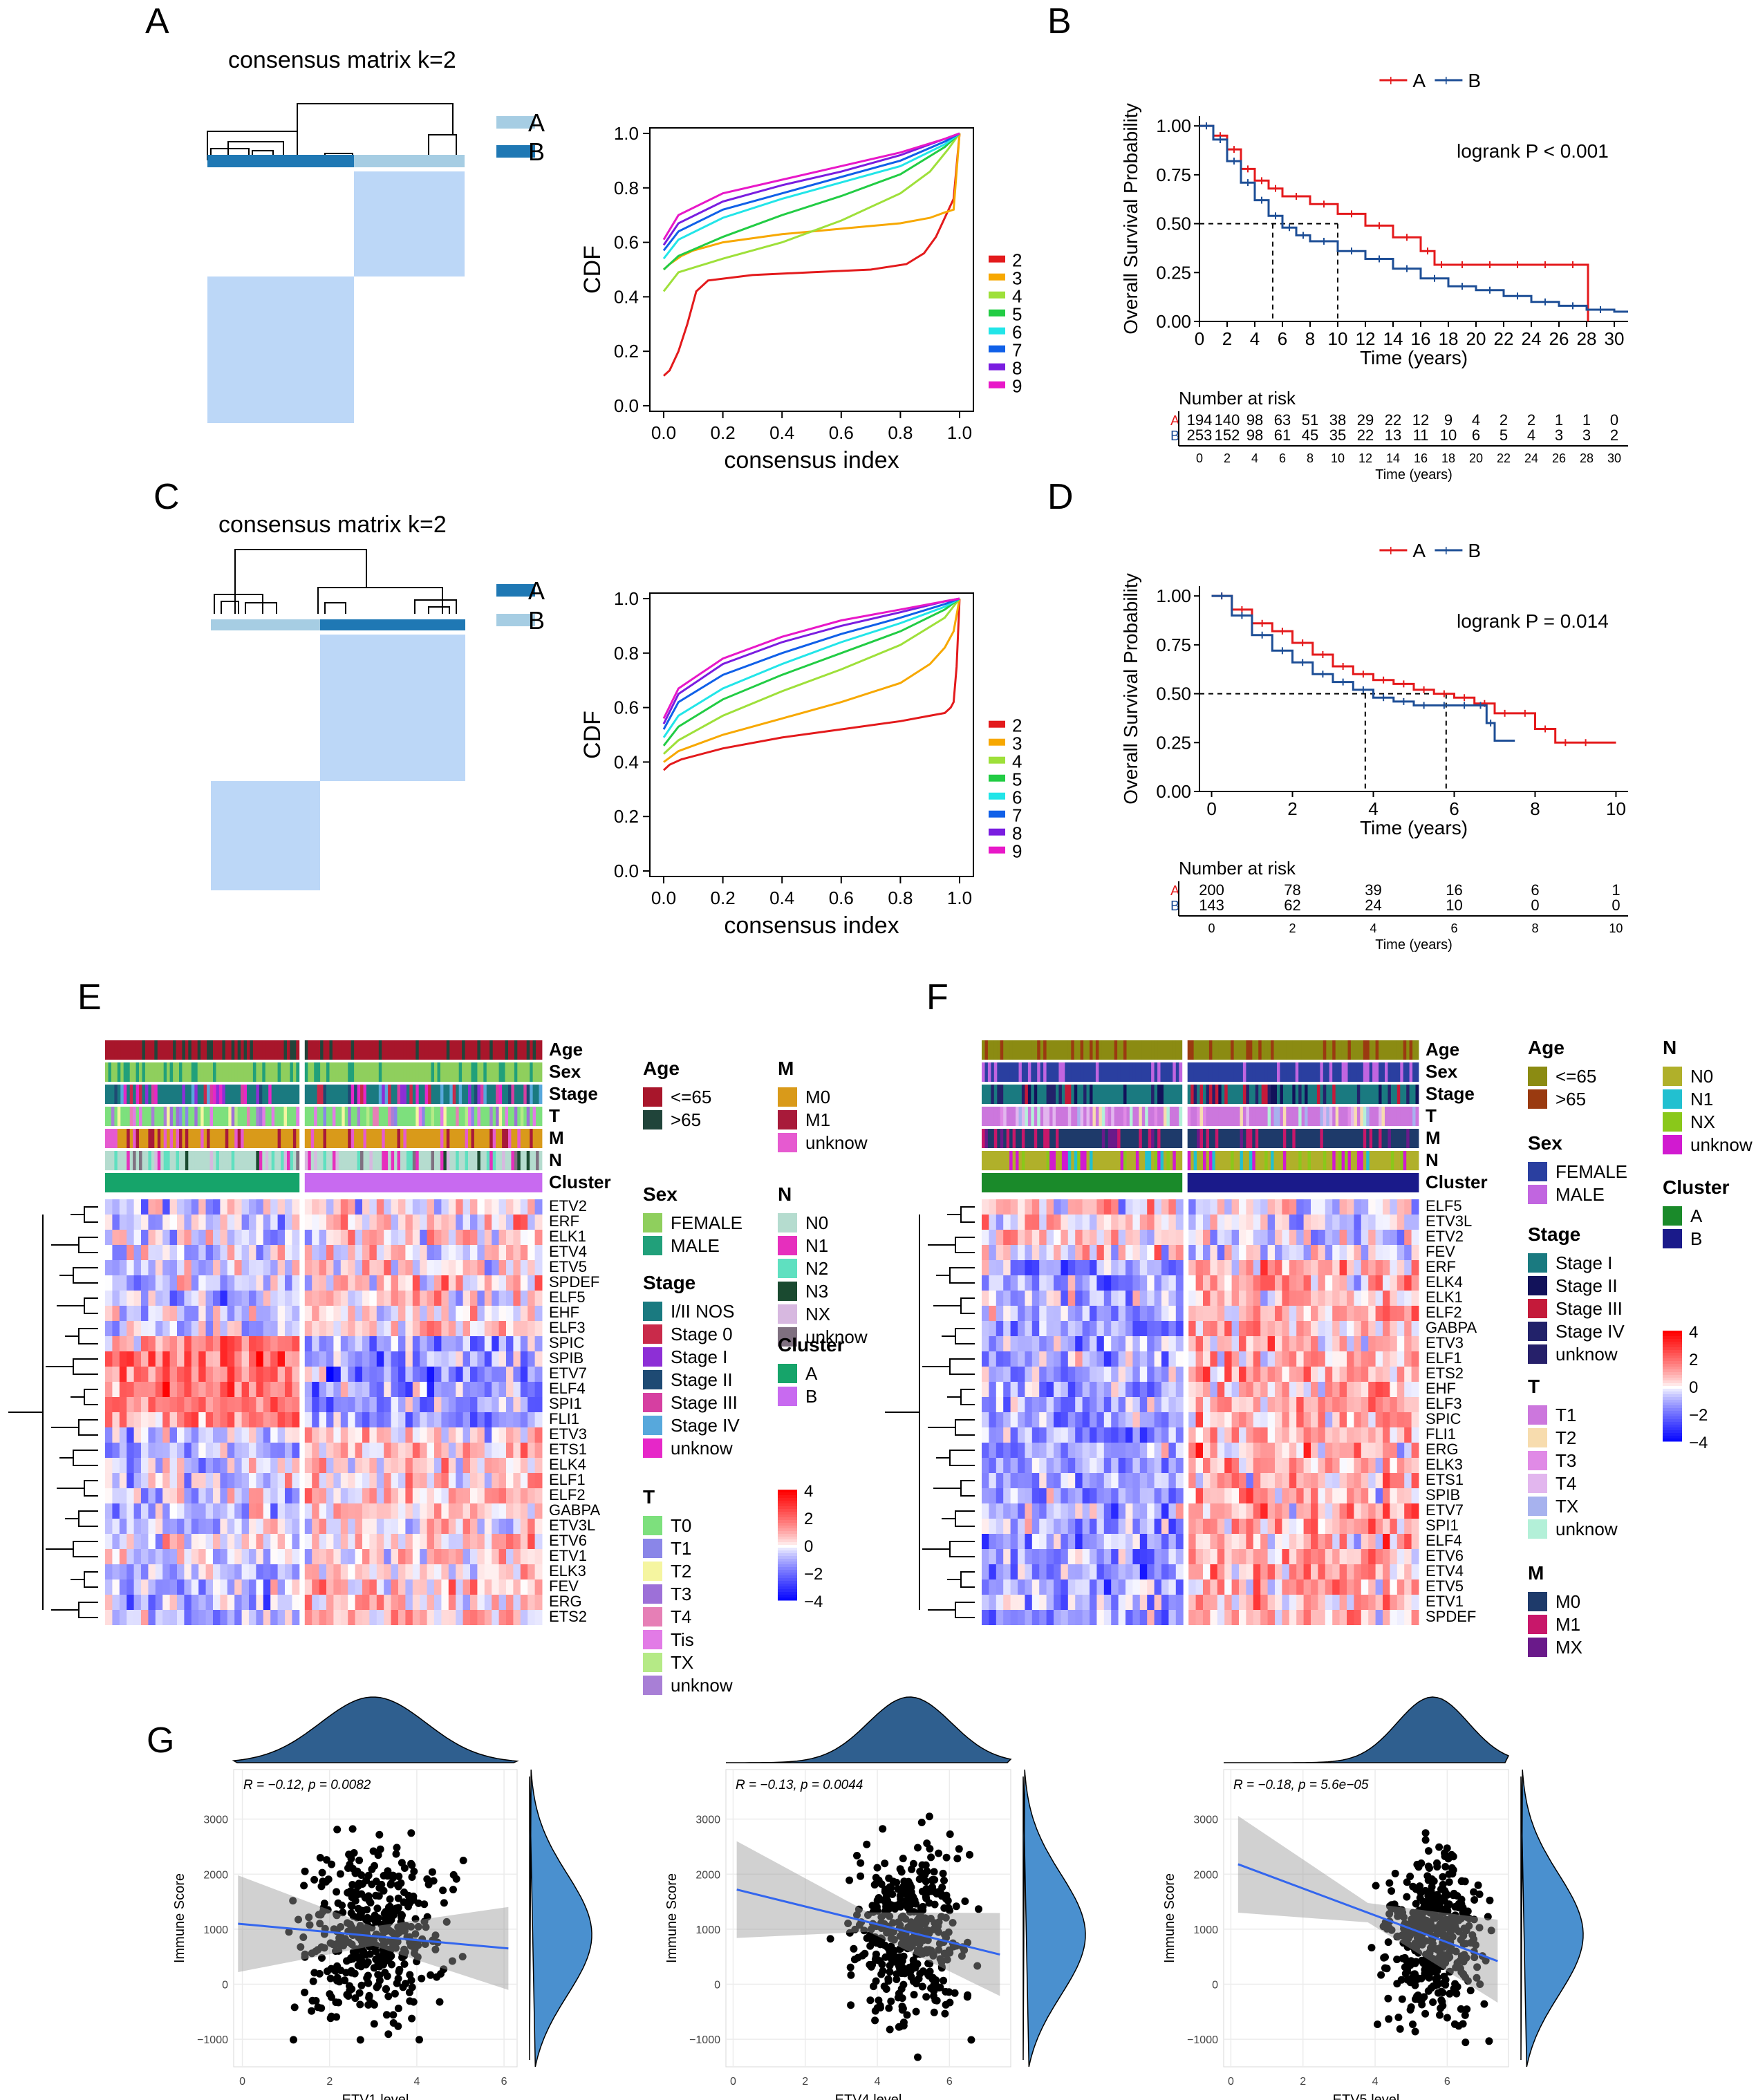 Image resolution: width=1756 pixels, height=2100 pixels. Describe the element at coordinates (1393, 435) in the screenshot. I see `risk-value: 13` at that location.